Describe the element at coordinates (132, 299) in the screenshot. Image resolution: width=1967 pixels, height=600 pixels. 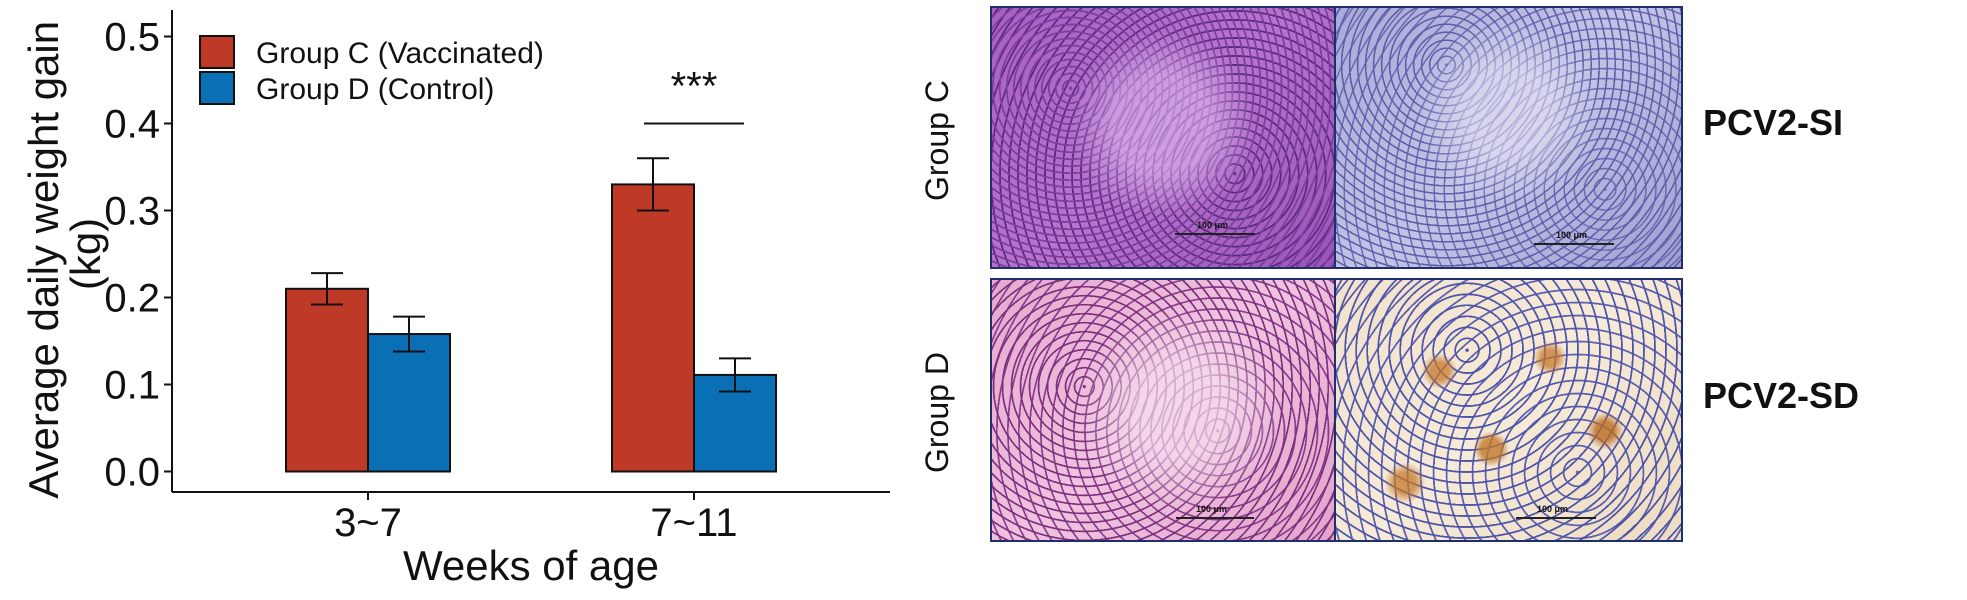
I see `y-tick-label: 0.2` at that location.